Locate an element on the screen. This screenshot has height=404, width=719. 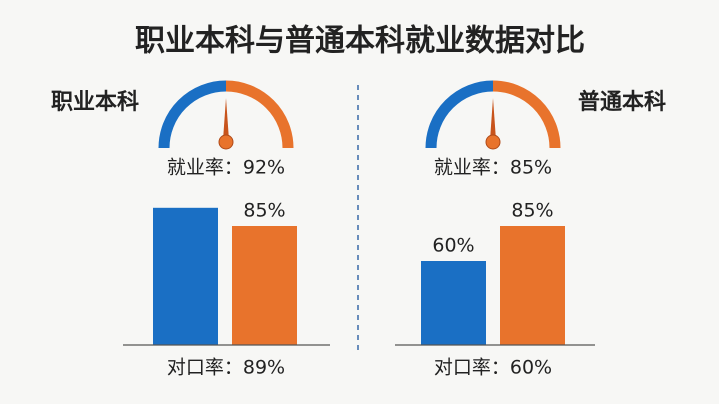
panel-title: 职业本科 is located at coordinates (95, 102).